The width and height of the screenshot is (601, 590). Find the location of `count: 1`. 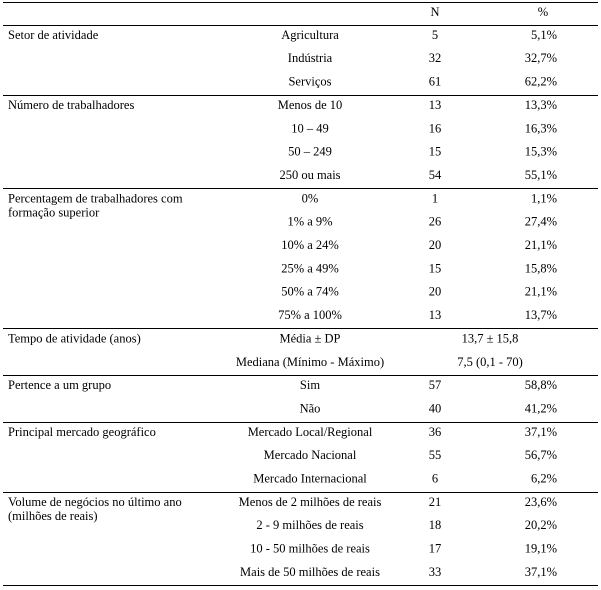

count: 1 is located at coordinates (435, 198).